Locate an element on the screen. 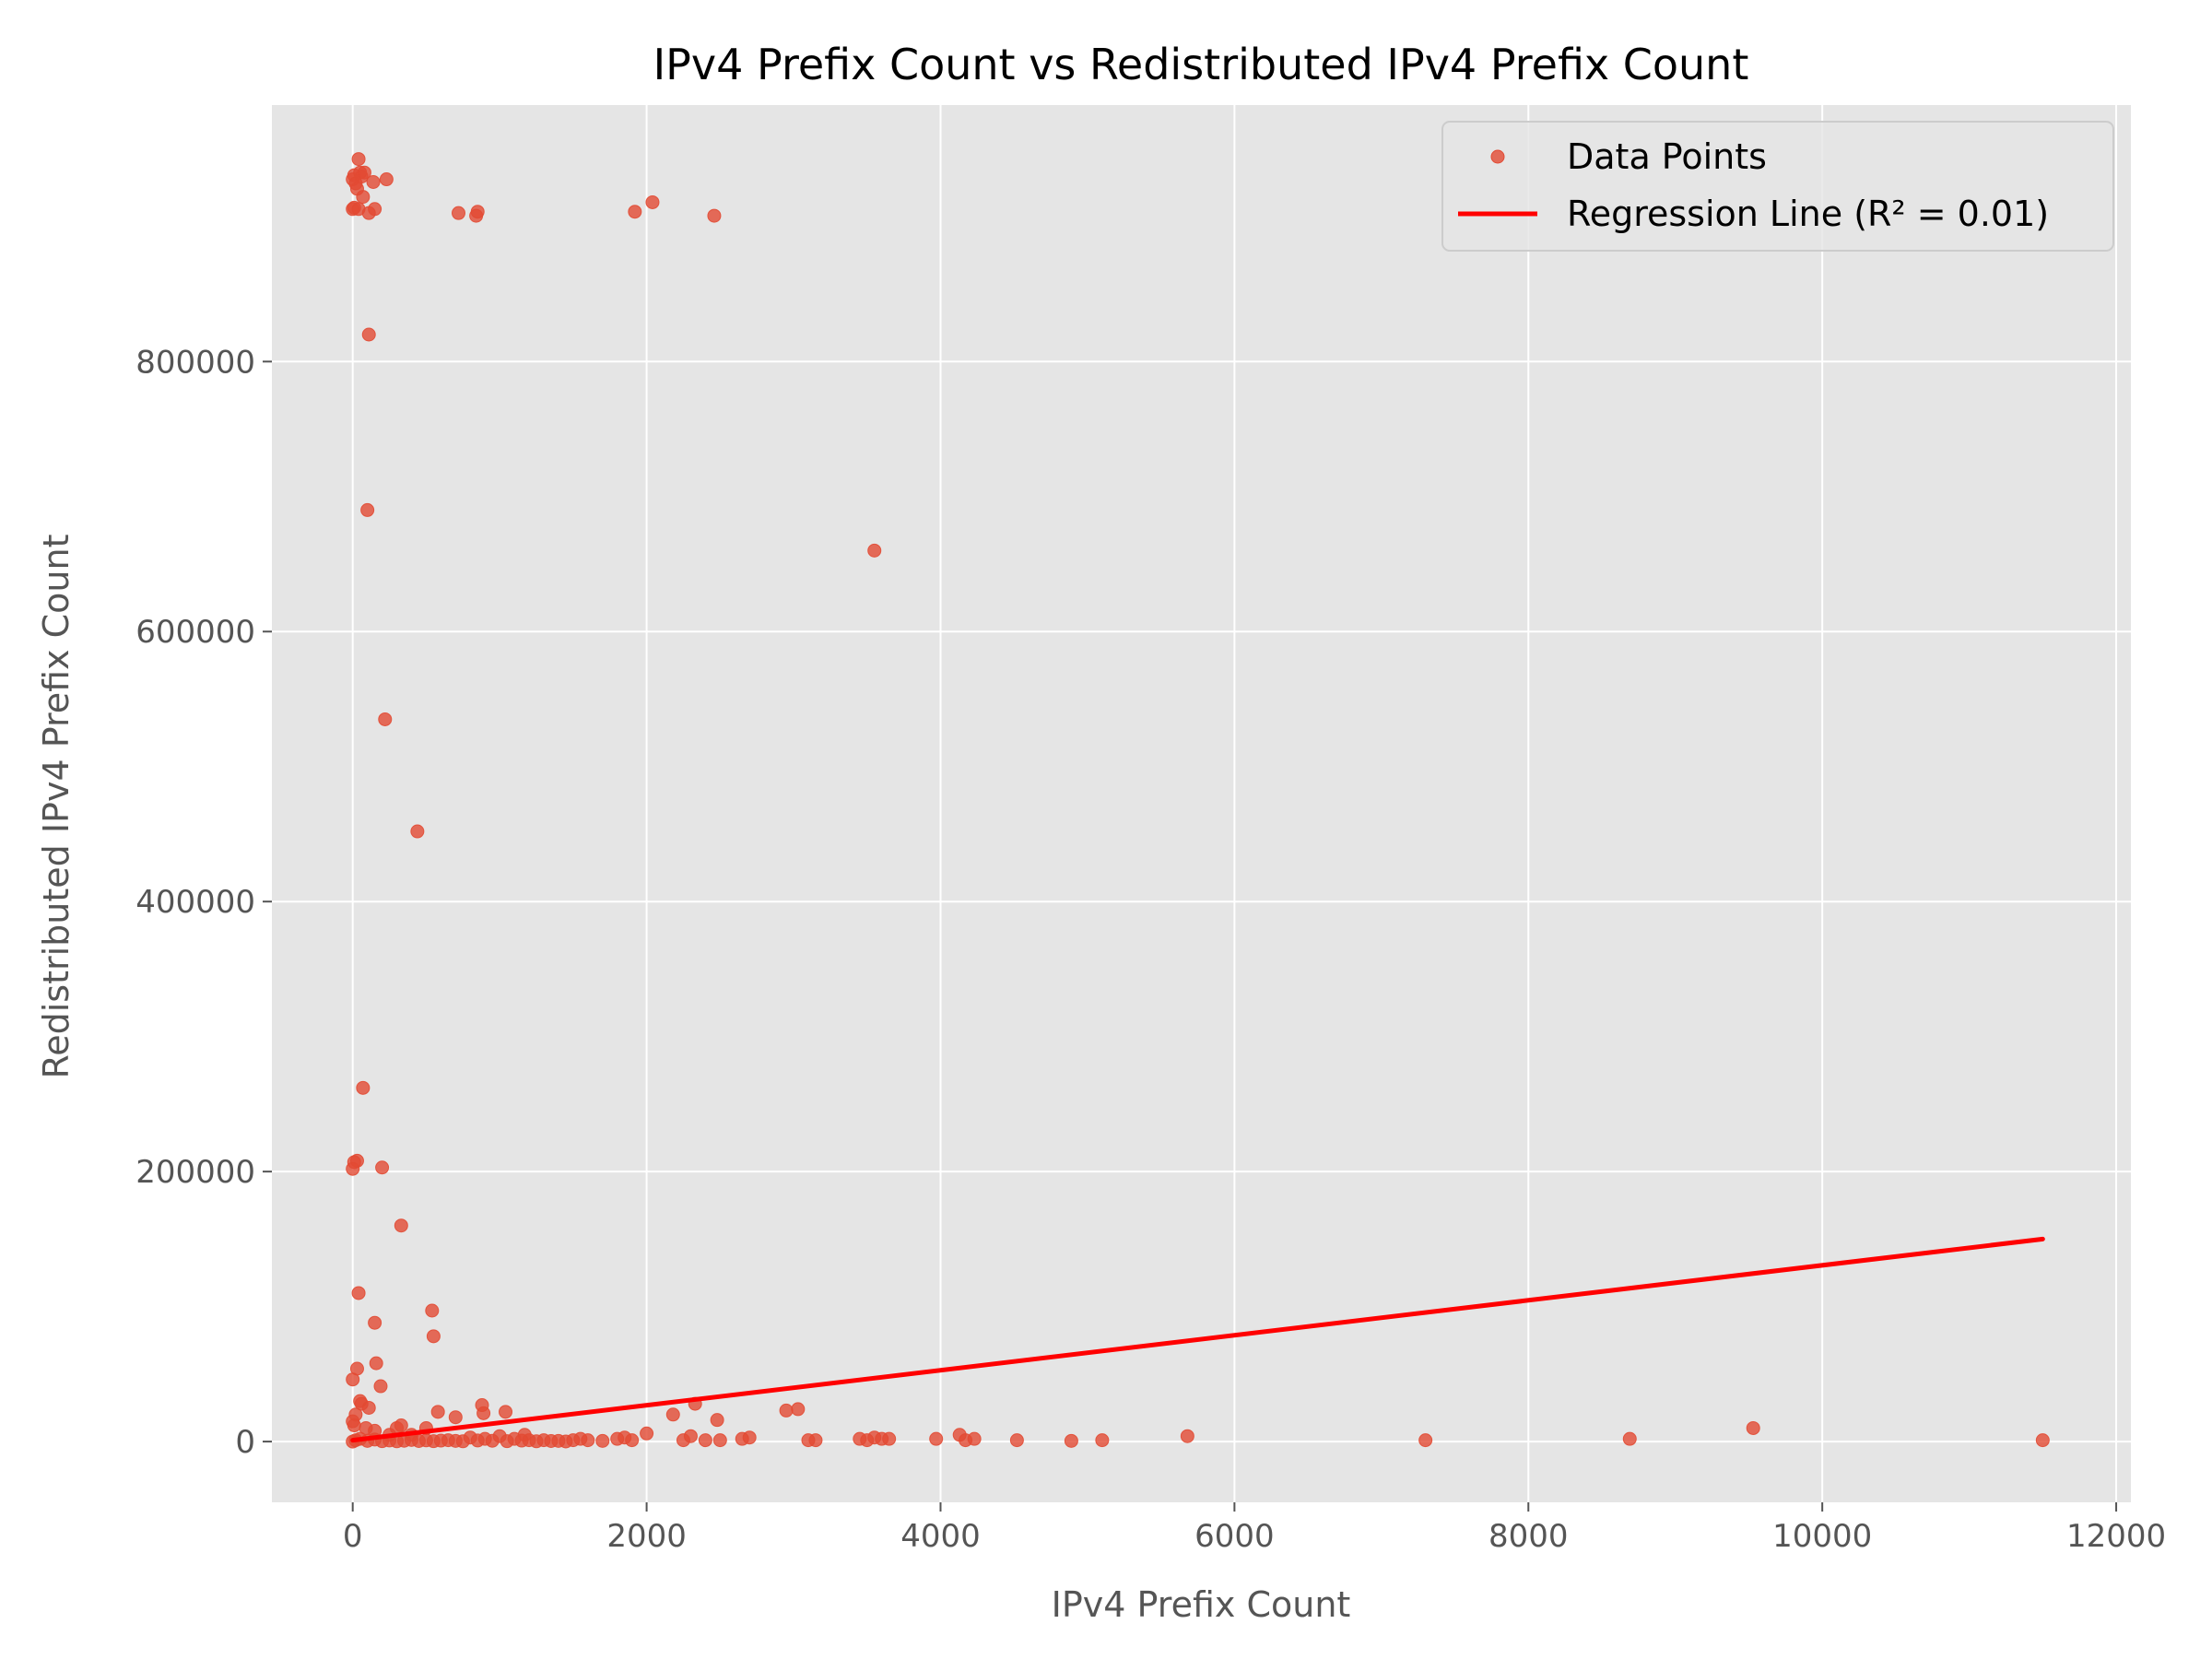 This screenshot has width=2212, height=1659. legend-scatter-marker is located at coordinates (1497, 156).